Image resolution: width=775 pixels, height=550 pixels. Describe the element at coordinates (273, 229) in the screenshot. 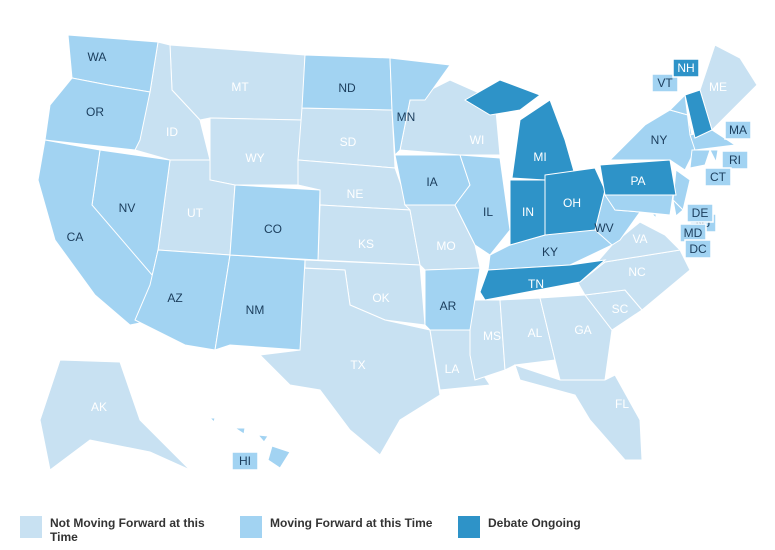

I see `state-label: CO` at that location.